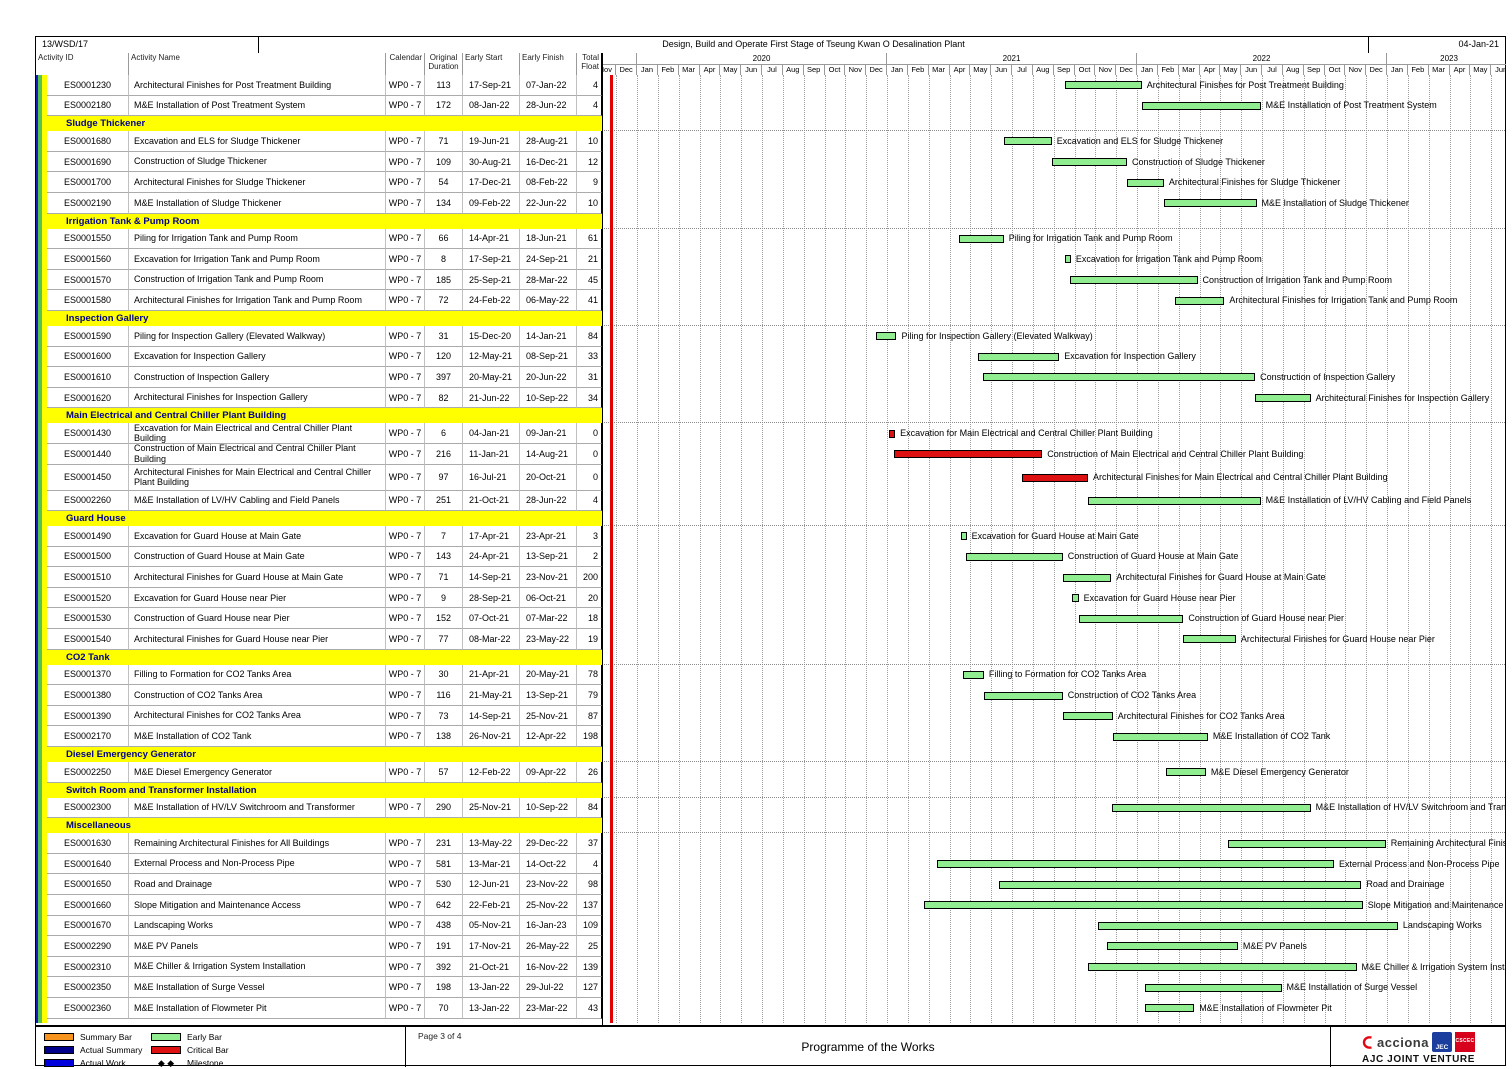 Image resolution: width=1512 pixels, height=1069 pixels. Describe the element at coordinates (491, 639) in the screenshot. I see `early-start-cell: 08-Mar-22` at that location.